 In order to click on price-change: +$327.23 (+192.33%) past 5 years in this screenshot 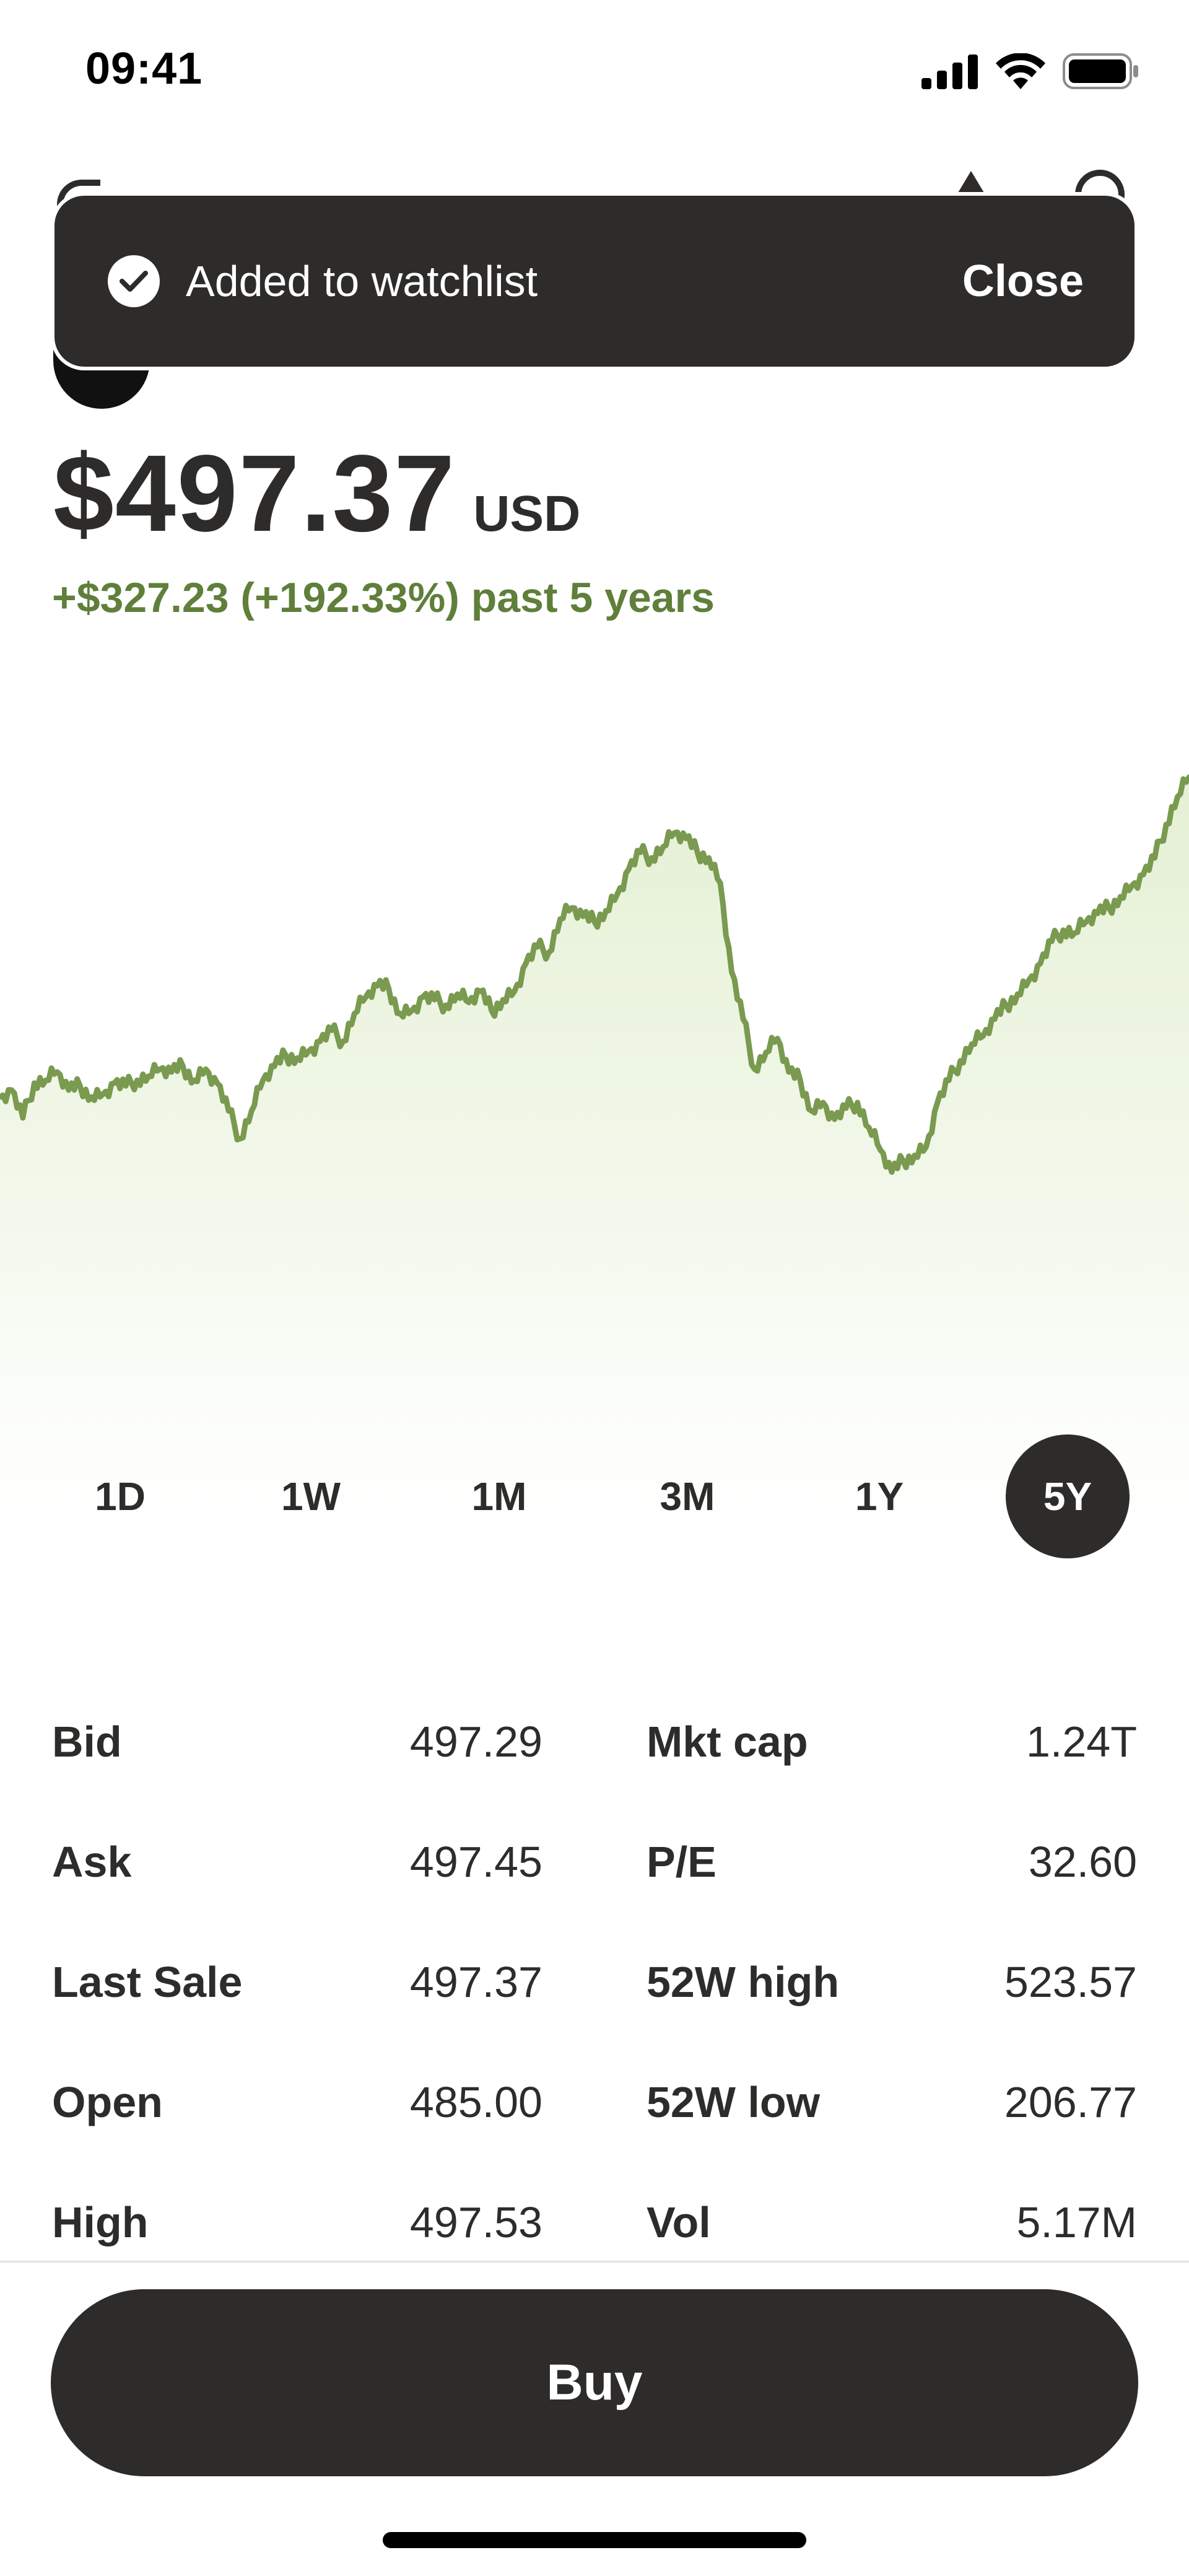, I will do `click(383, 597)`.